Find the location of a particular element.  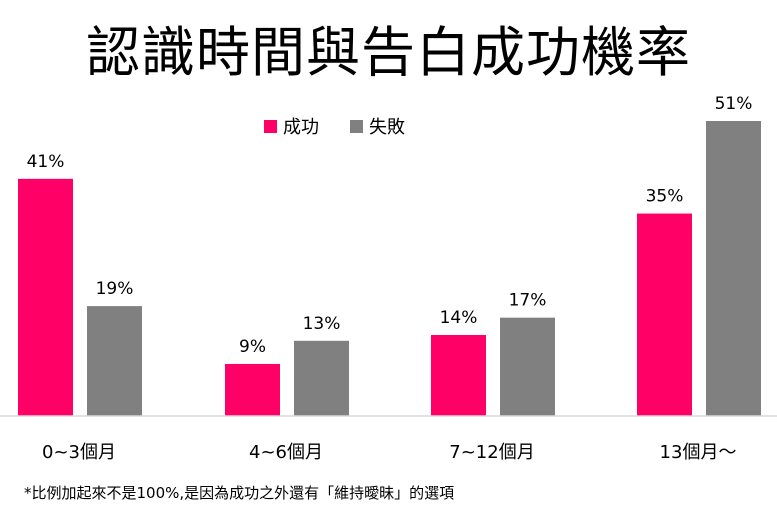

legend: 成功 失敗 is located at coordinates (334, 127).